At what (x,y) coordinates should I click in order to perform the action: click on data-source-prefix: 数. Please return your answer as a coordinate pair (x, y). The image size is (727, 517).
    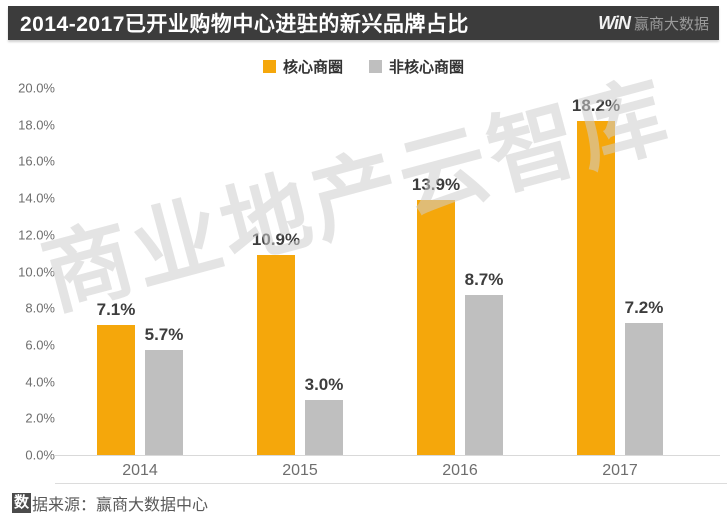
    Looking at the image, I should click on (22, 503).